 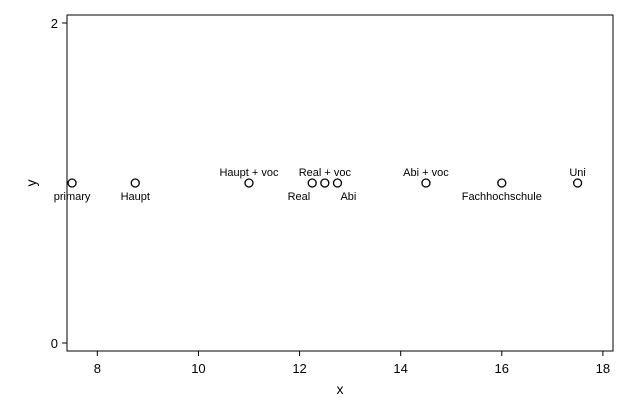 I want to click on x-tick-label: 14, so click(x=400, y=368).